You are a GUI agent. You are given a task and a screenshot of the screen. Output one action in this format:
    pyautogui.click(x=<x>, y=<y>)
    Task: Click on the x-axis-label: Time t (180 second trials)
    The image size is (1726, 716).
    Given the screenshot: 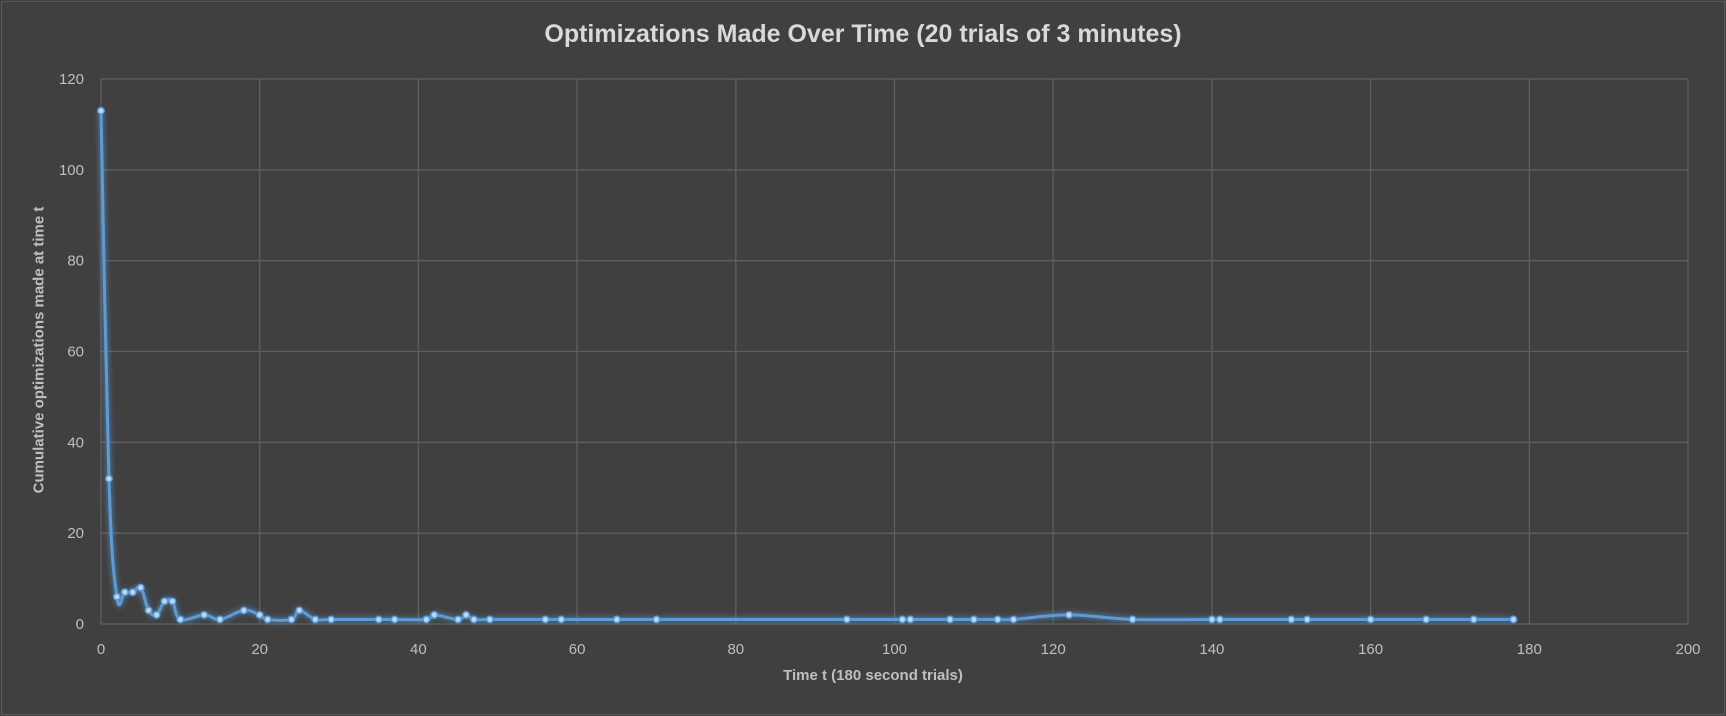 What is the action you would take?
    pyautogui.click(x=873, y=675)
    